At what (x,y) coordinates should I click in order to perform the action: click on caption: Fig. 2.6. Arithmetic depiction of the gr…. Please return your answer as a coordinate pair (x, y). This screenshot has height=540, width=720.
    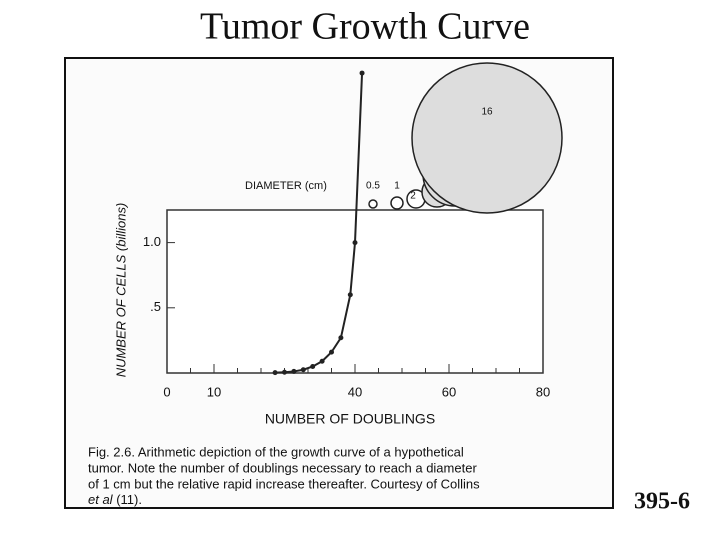
    Looking at the image, I should click on (284, 475).